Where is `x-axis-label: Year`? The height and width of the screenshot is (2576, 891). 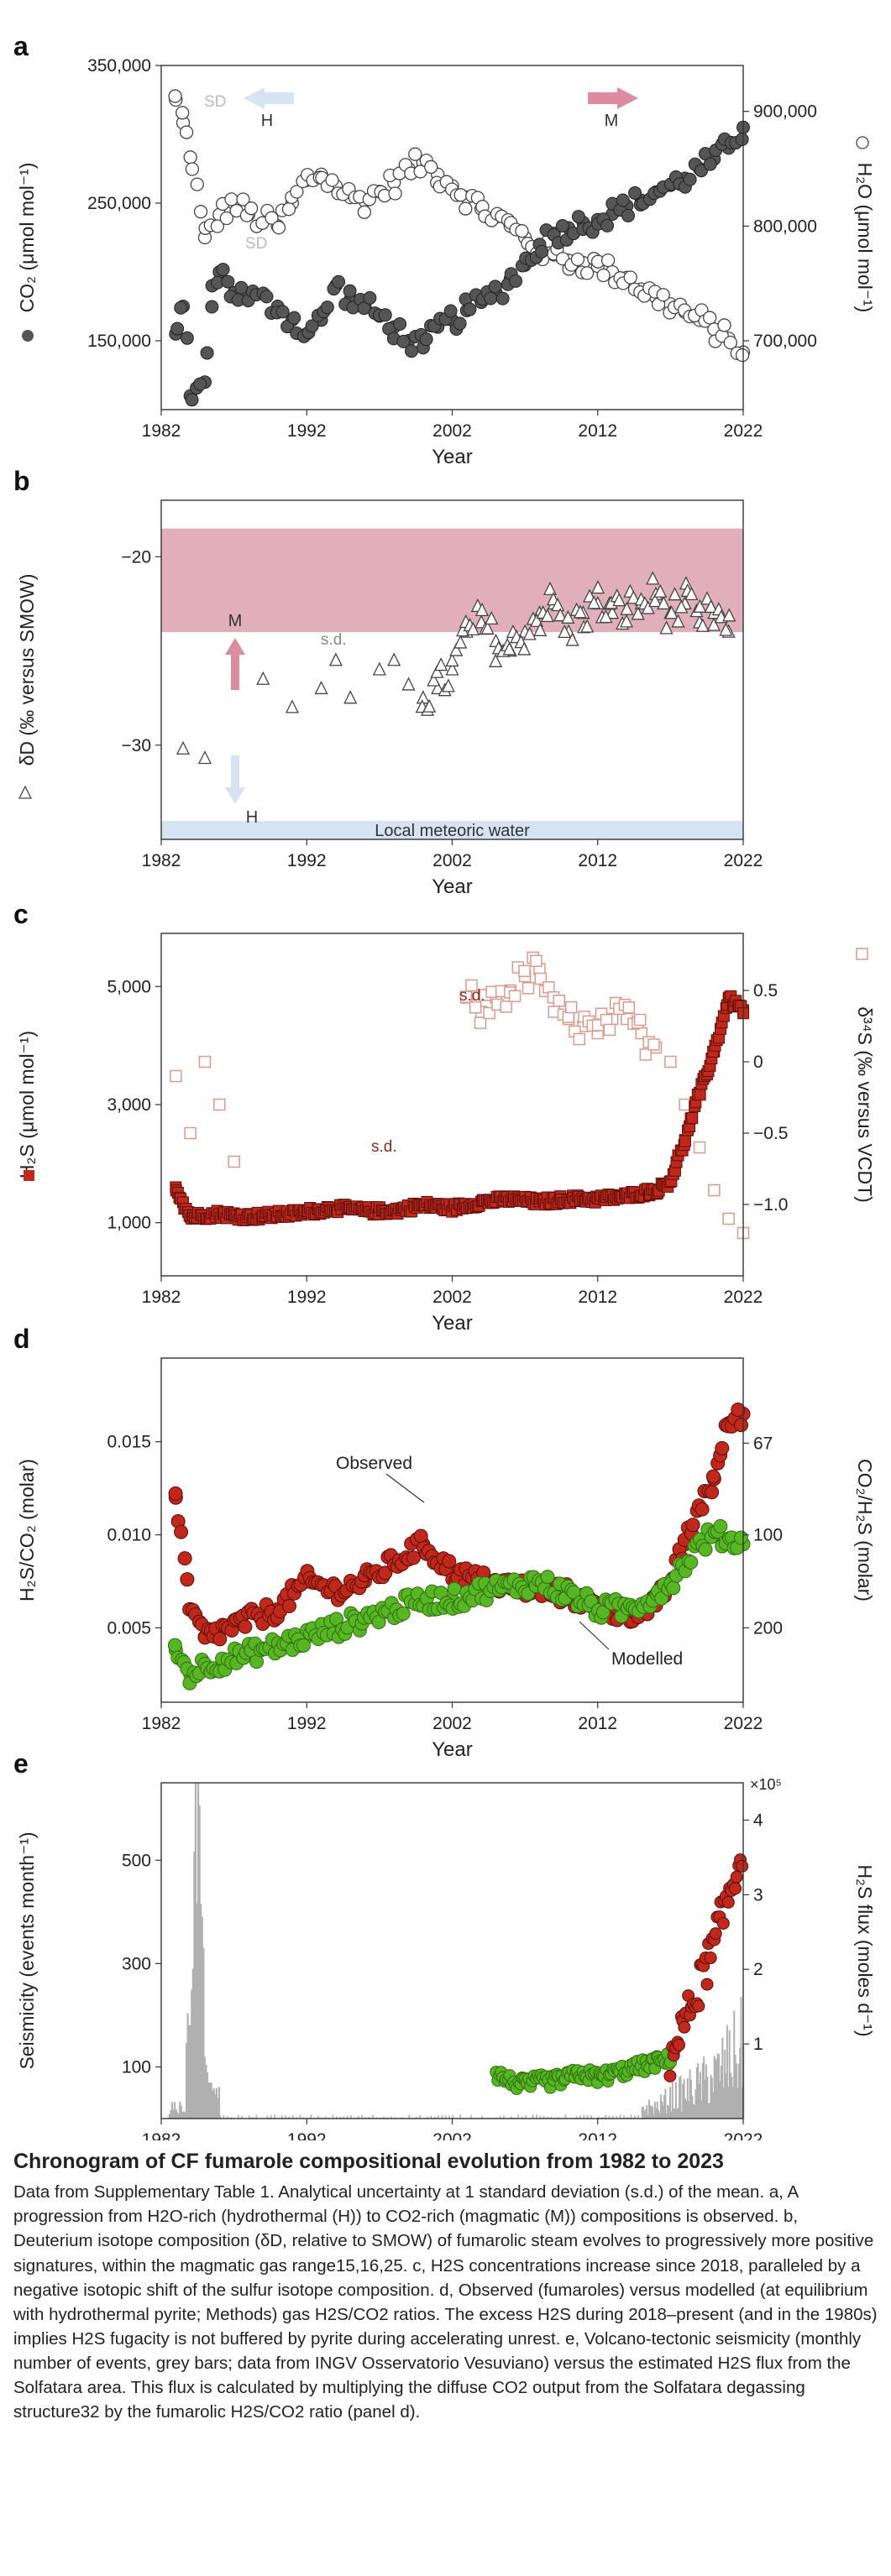 x-axis-label: Year is located at coordinates (453, 1323).